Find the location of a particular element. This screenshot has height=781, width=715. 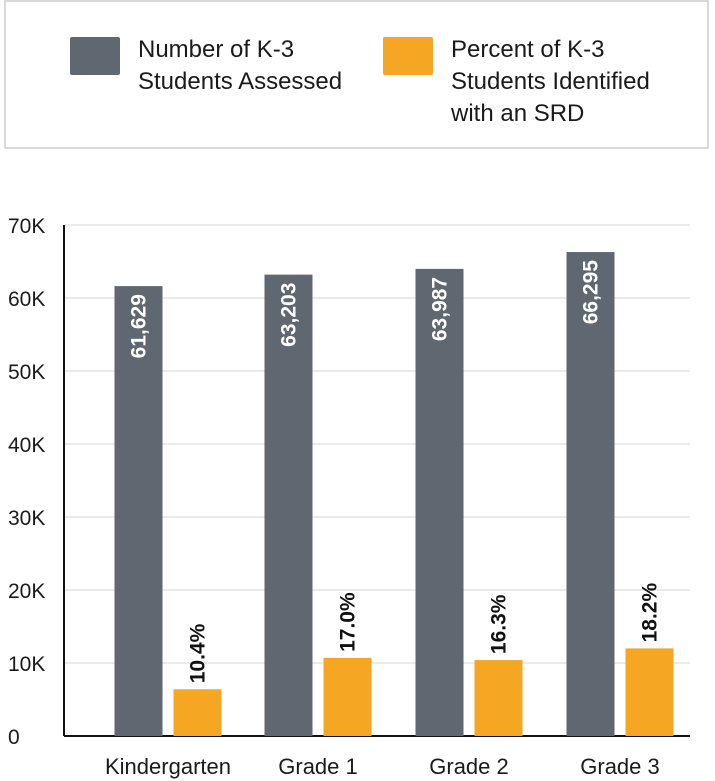

x-category-label: Grade 2 is located at coordinates (469, 766).